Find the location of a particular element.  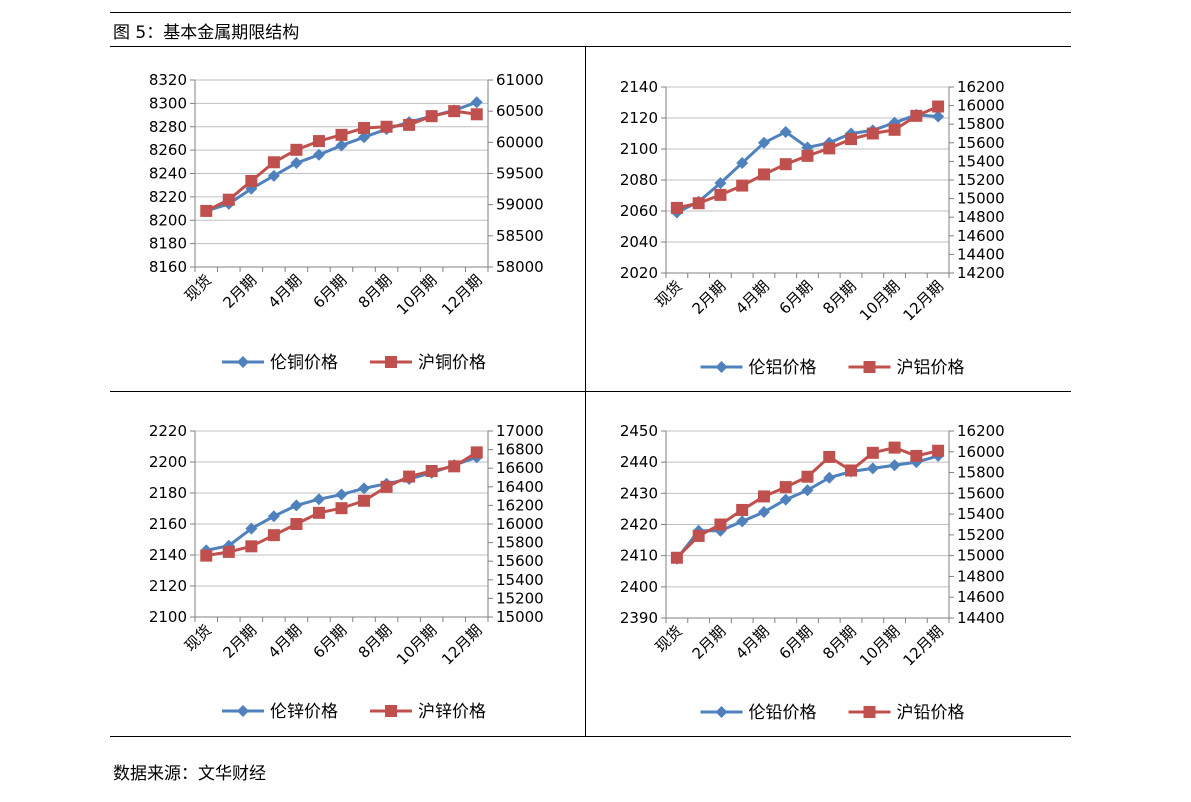

left-tick-label: 8320 is located at coordinates (168, 80).